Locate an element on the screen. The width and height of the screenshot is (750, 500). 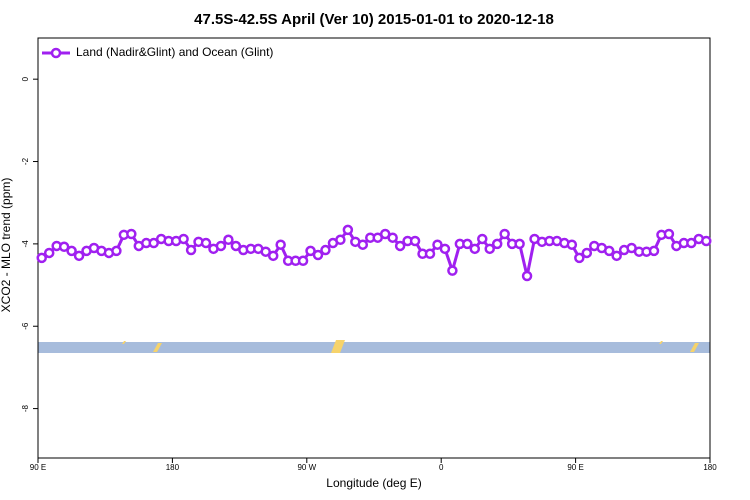
legend-marker is located at coordinates (56, 53).